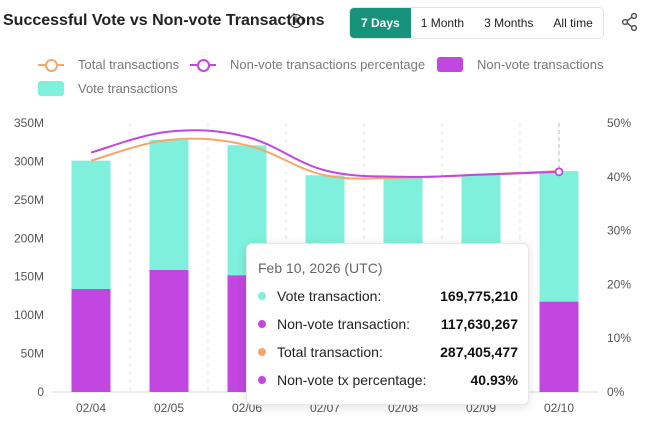  I want to click on x-tick-label: 02/05, so click(169, 408).